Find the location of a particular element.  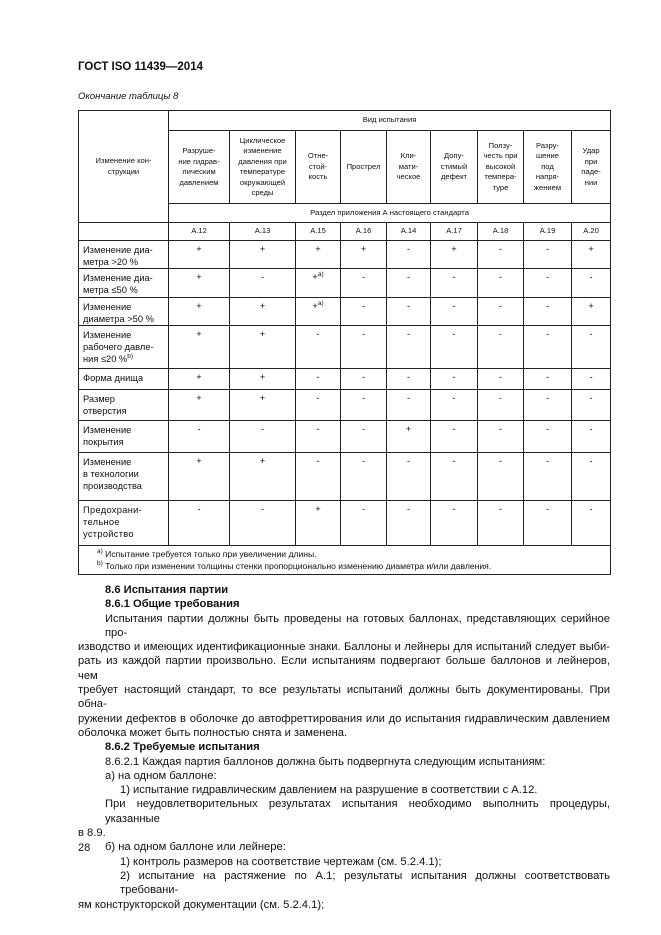

row-label: Размер отверстия is located at coordinates (123, 405).